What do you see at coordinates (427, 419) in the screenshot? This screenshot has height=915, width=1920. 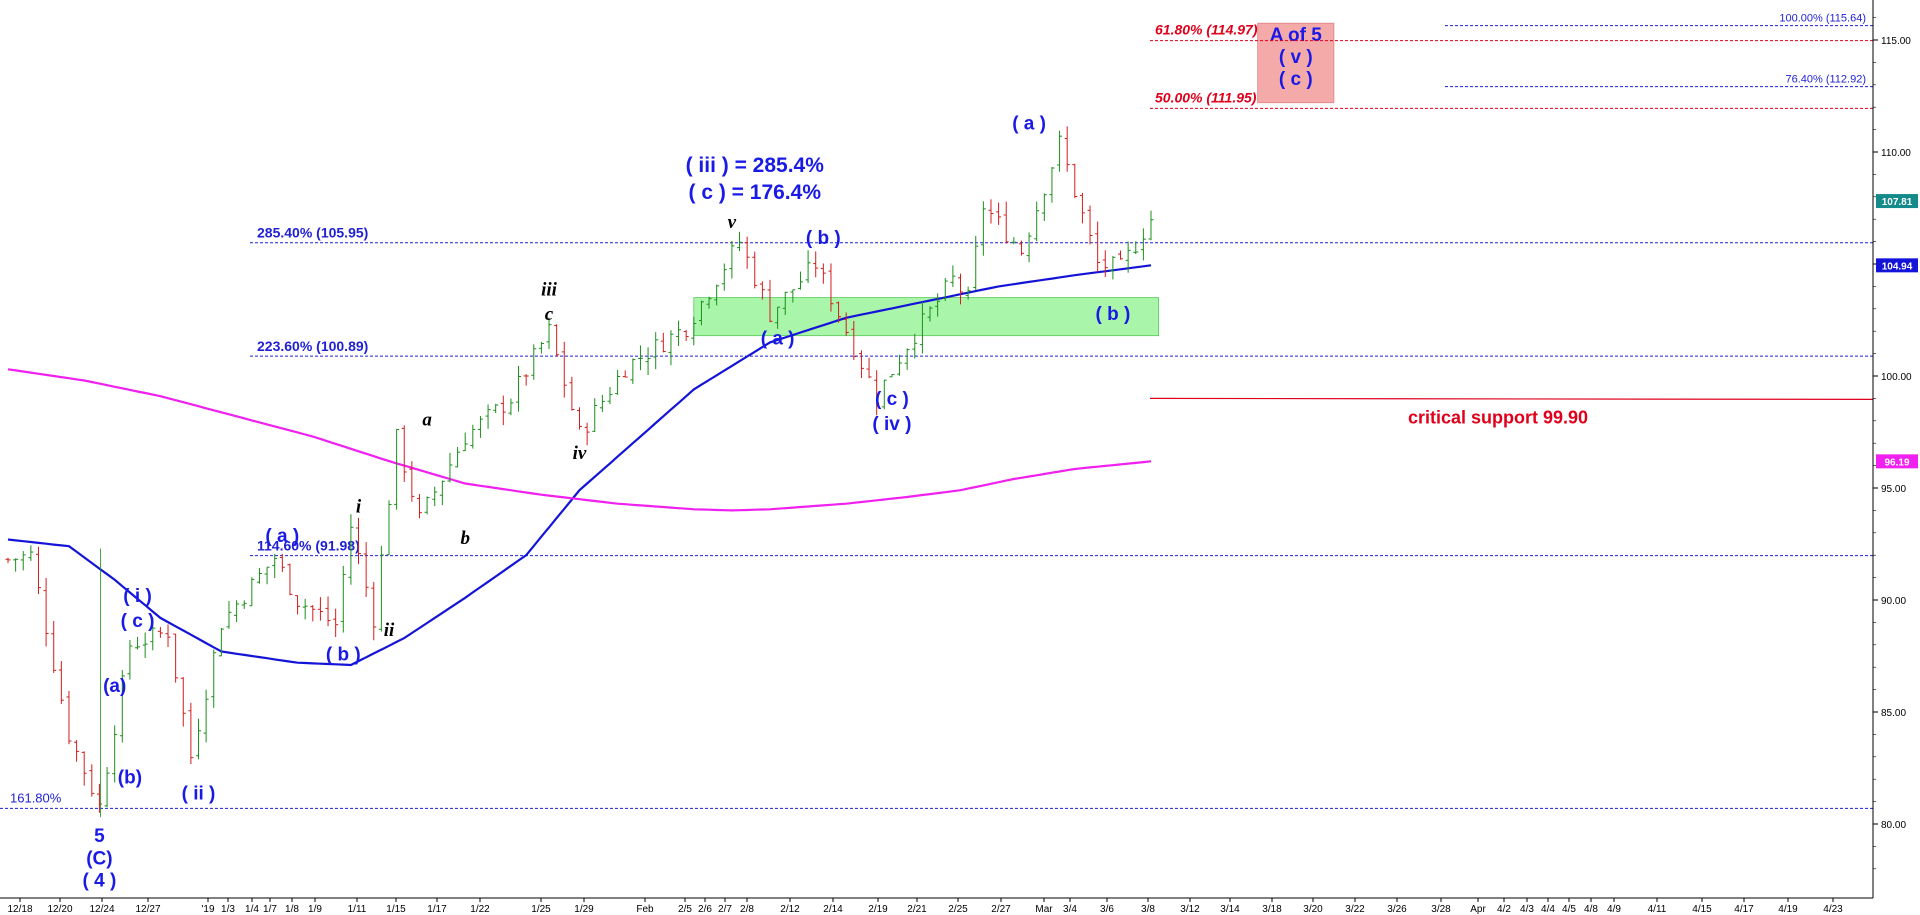 I see `wave-label: a` at bounding box center [427, 419].